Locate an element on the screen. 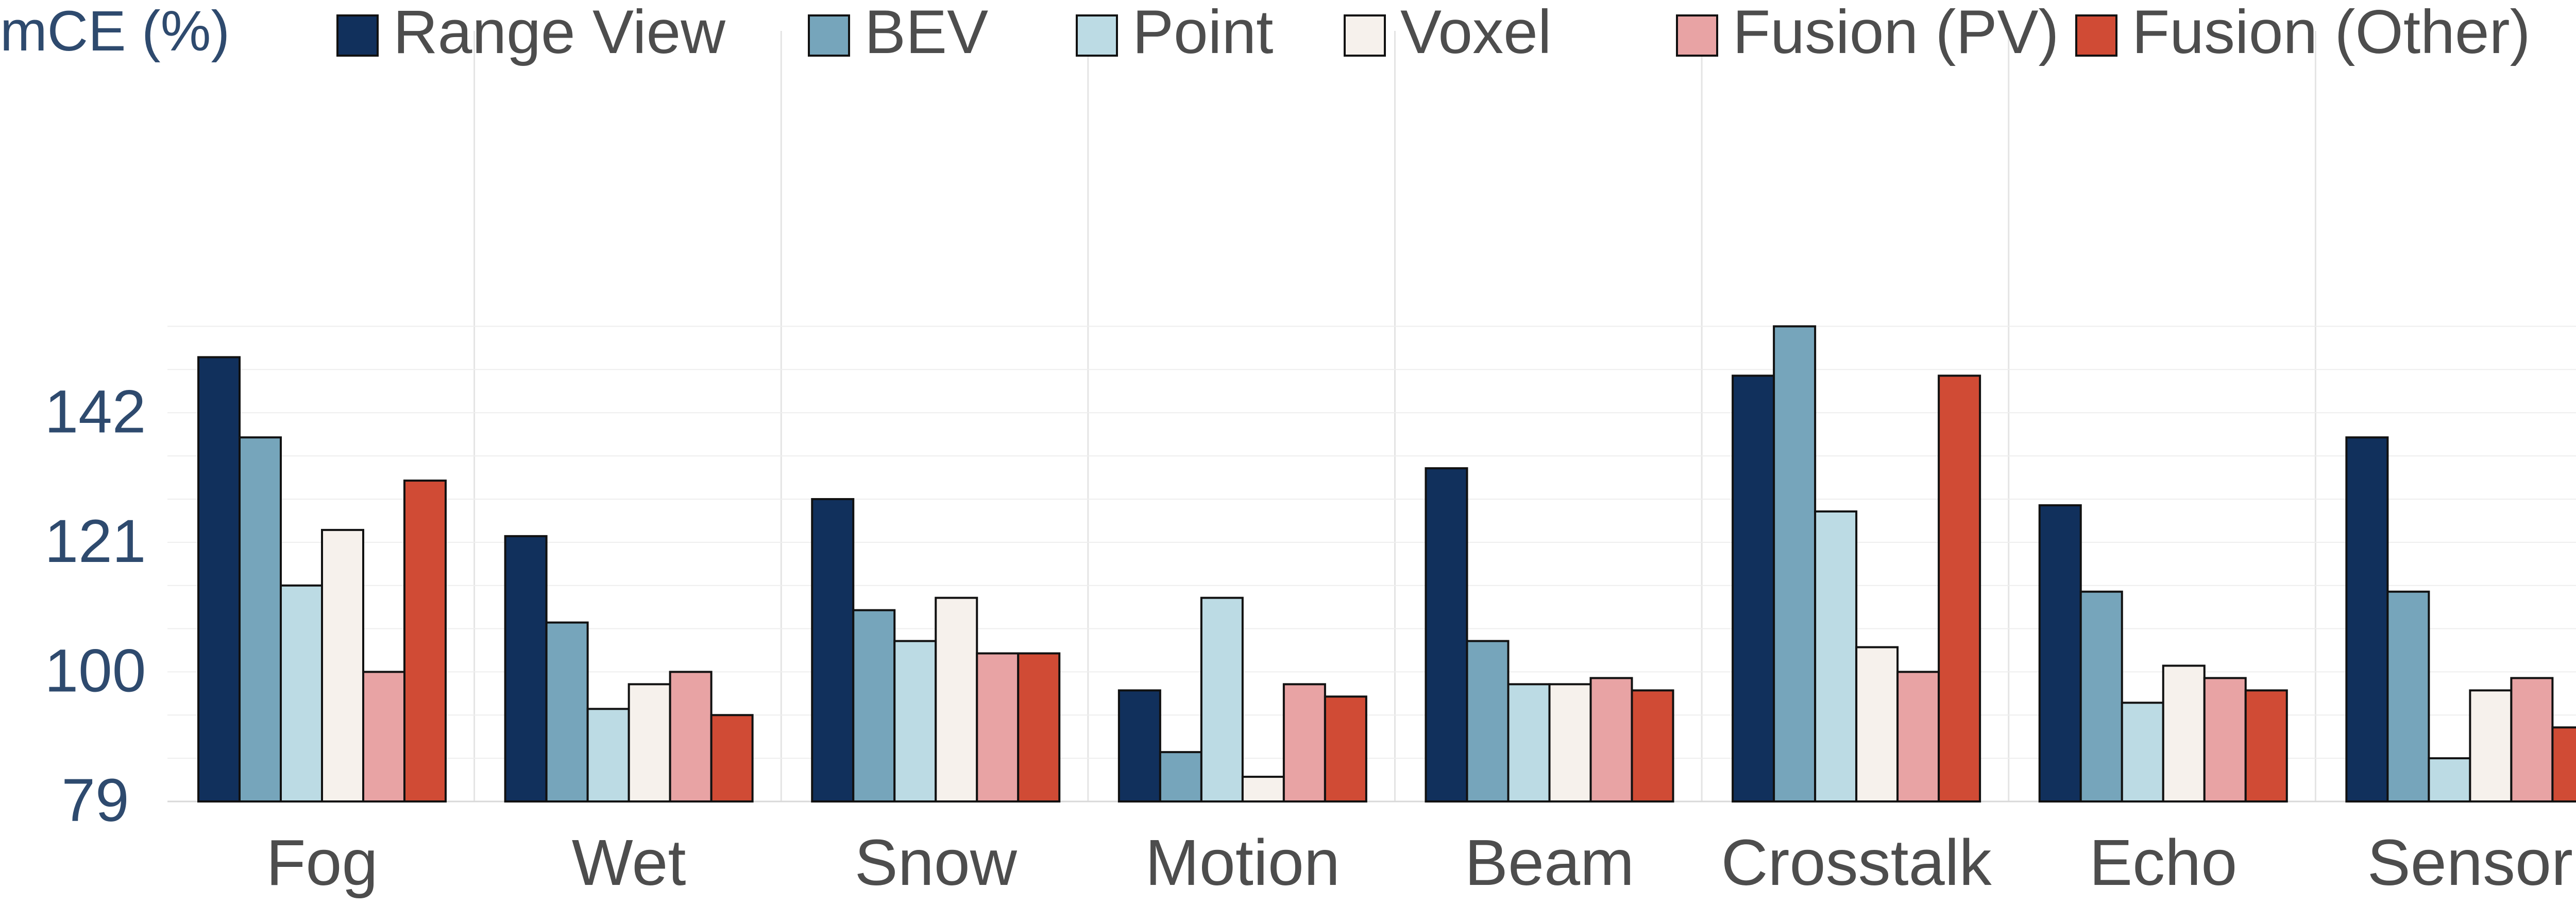 This screenshot has width=2576, height=905. x-tick-label: Sensor is located at coordinates (2470, 862).